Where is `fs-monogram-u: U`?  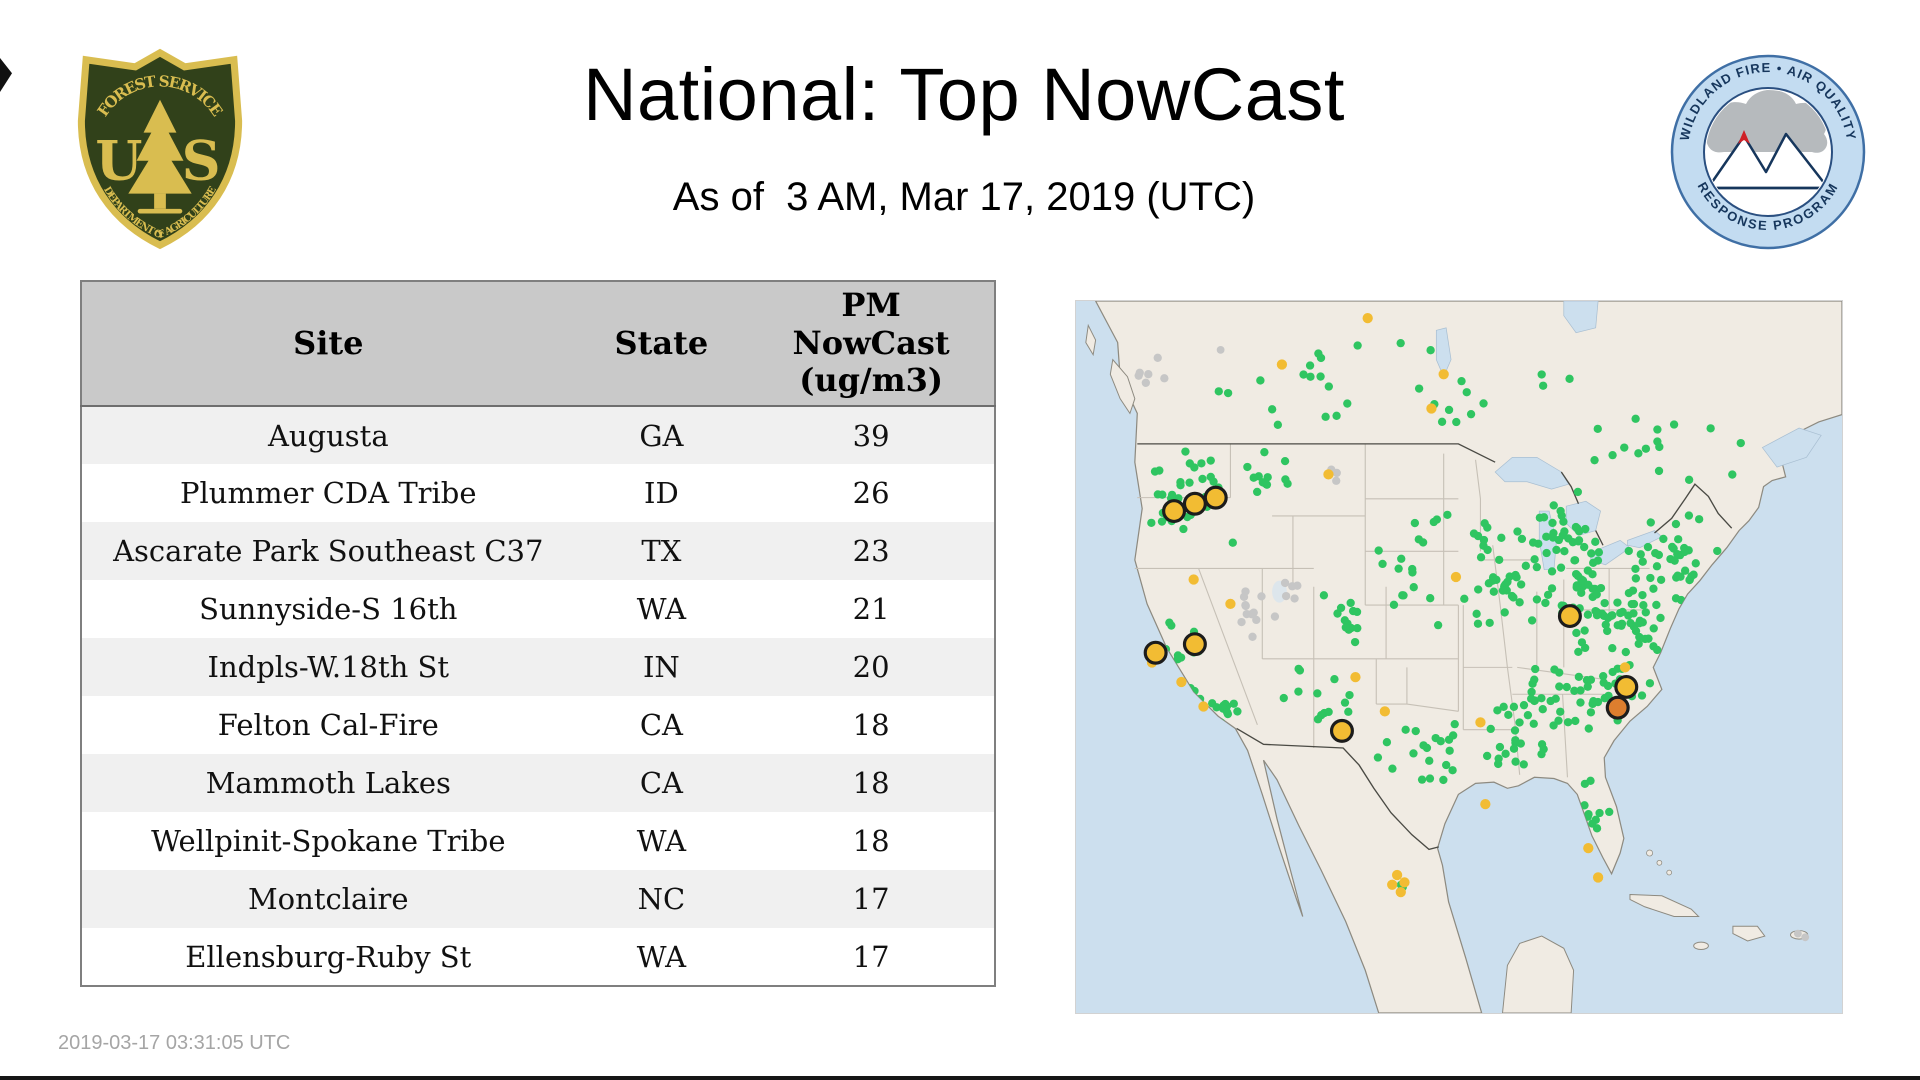 fs-monogram-u: U is located at coordinates (118, 161).